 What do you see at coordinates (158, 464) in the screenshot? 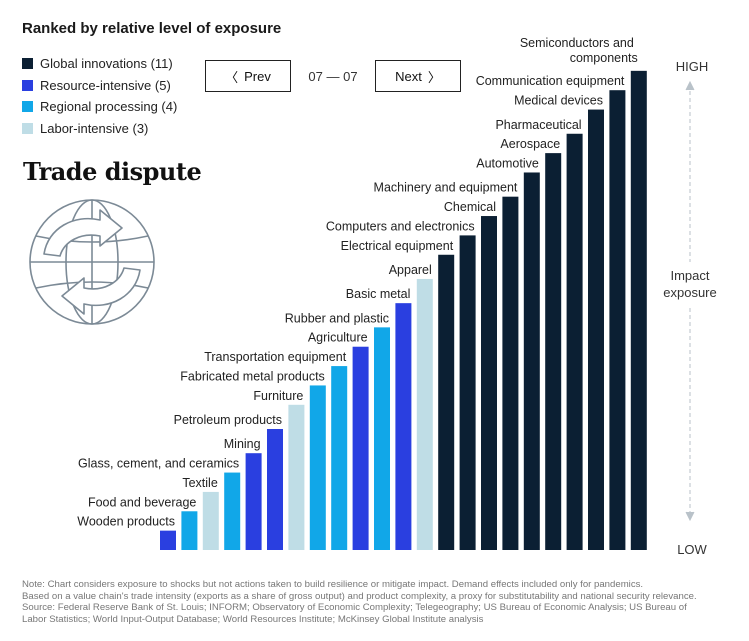
I see `bar-label: Glass, cement, and ceramics` at bounding box center [158, 464].